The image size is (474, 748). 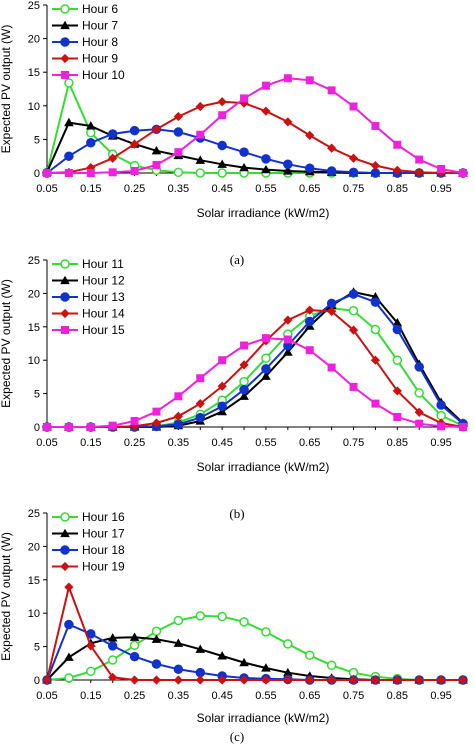 I want to click on legend-entry: Hour 7, so click(x=100, y=26).